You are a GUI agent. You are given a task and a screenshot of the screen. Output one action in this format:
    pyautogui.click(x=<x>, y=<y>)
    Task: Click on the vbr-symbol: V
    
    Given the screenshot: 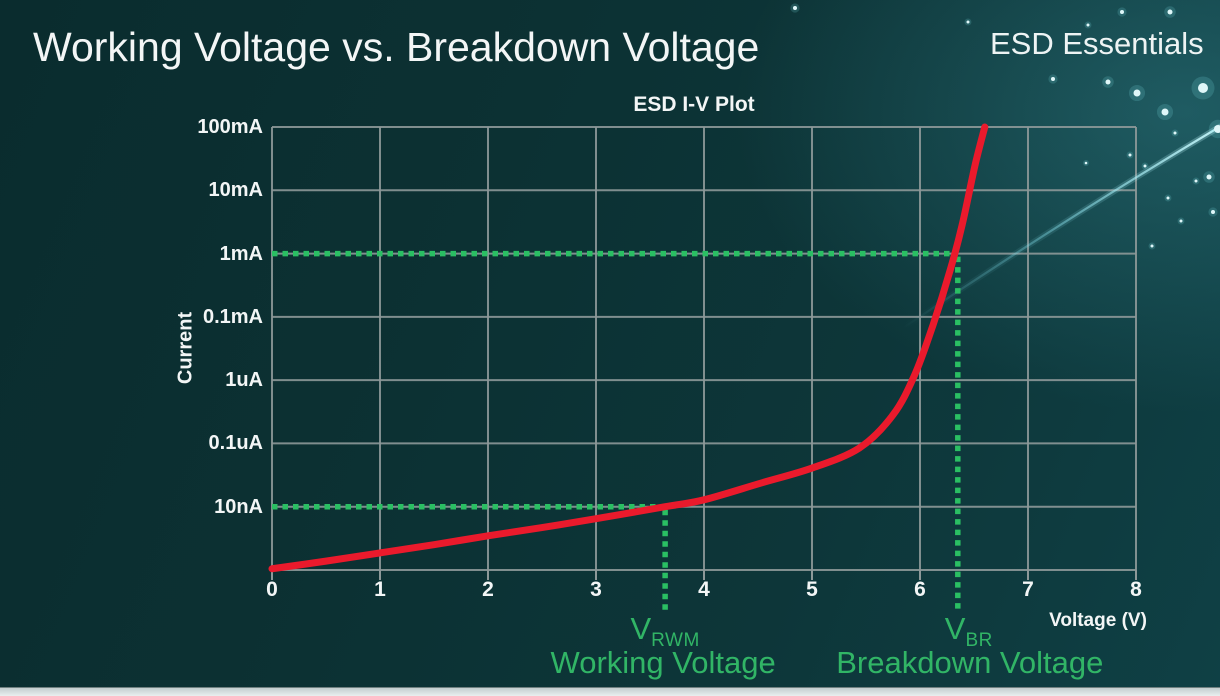 What is the action you would take?
    pyautogui.click(x=955, y=628)
    